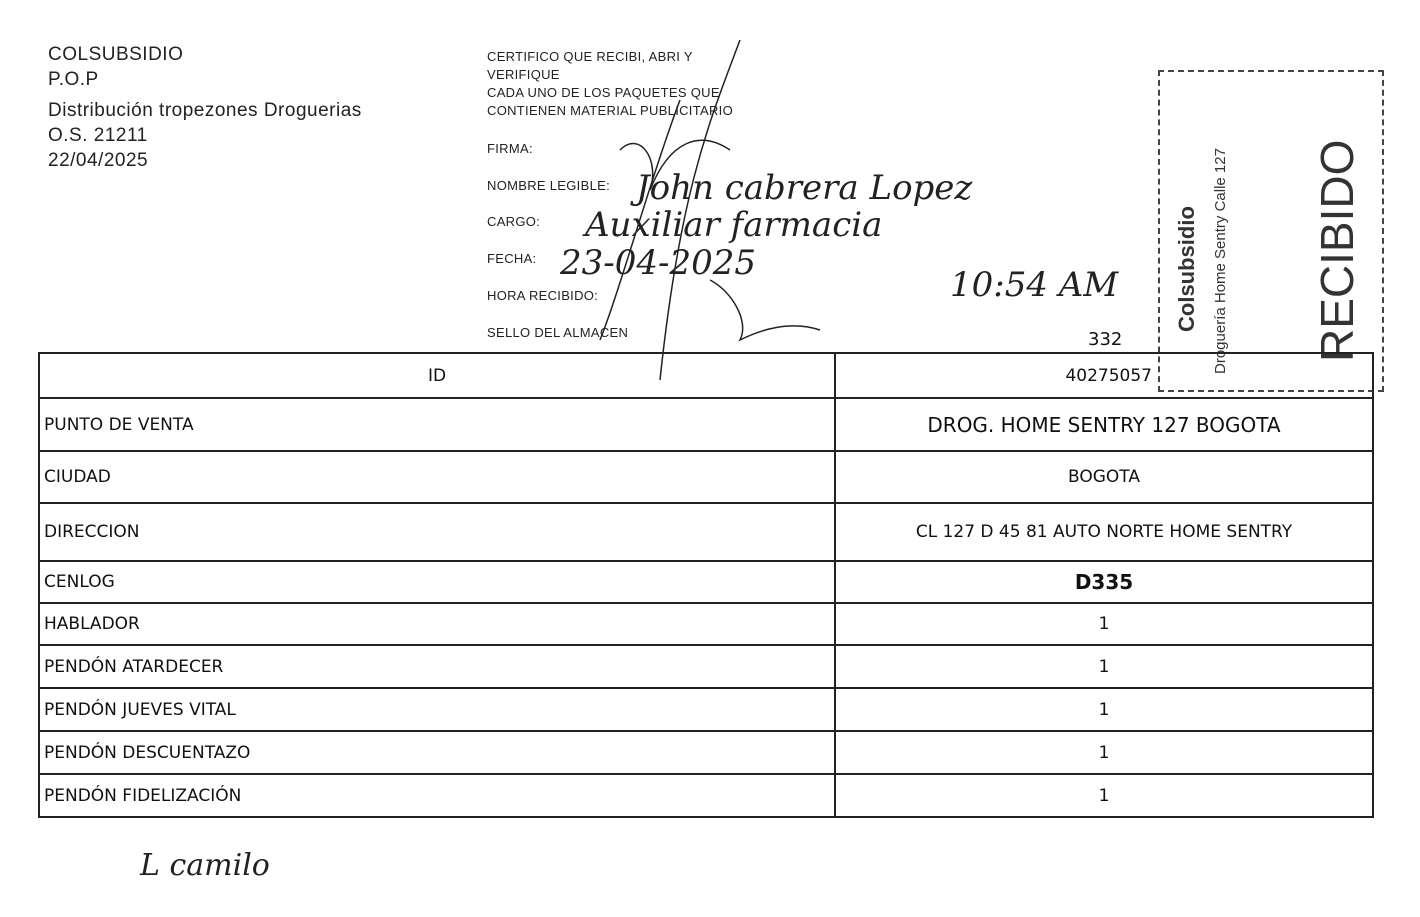  What do you see at coordinates (437, 375) in the screenshot?
I see `row-label: ID` at bounding box center [437, 375].